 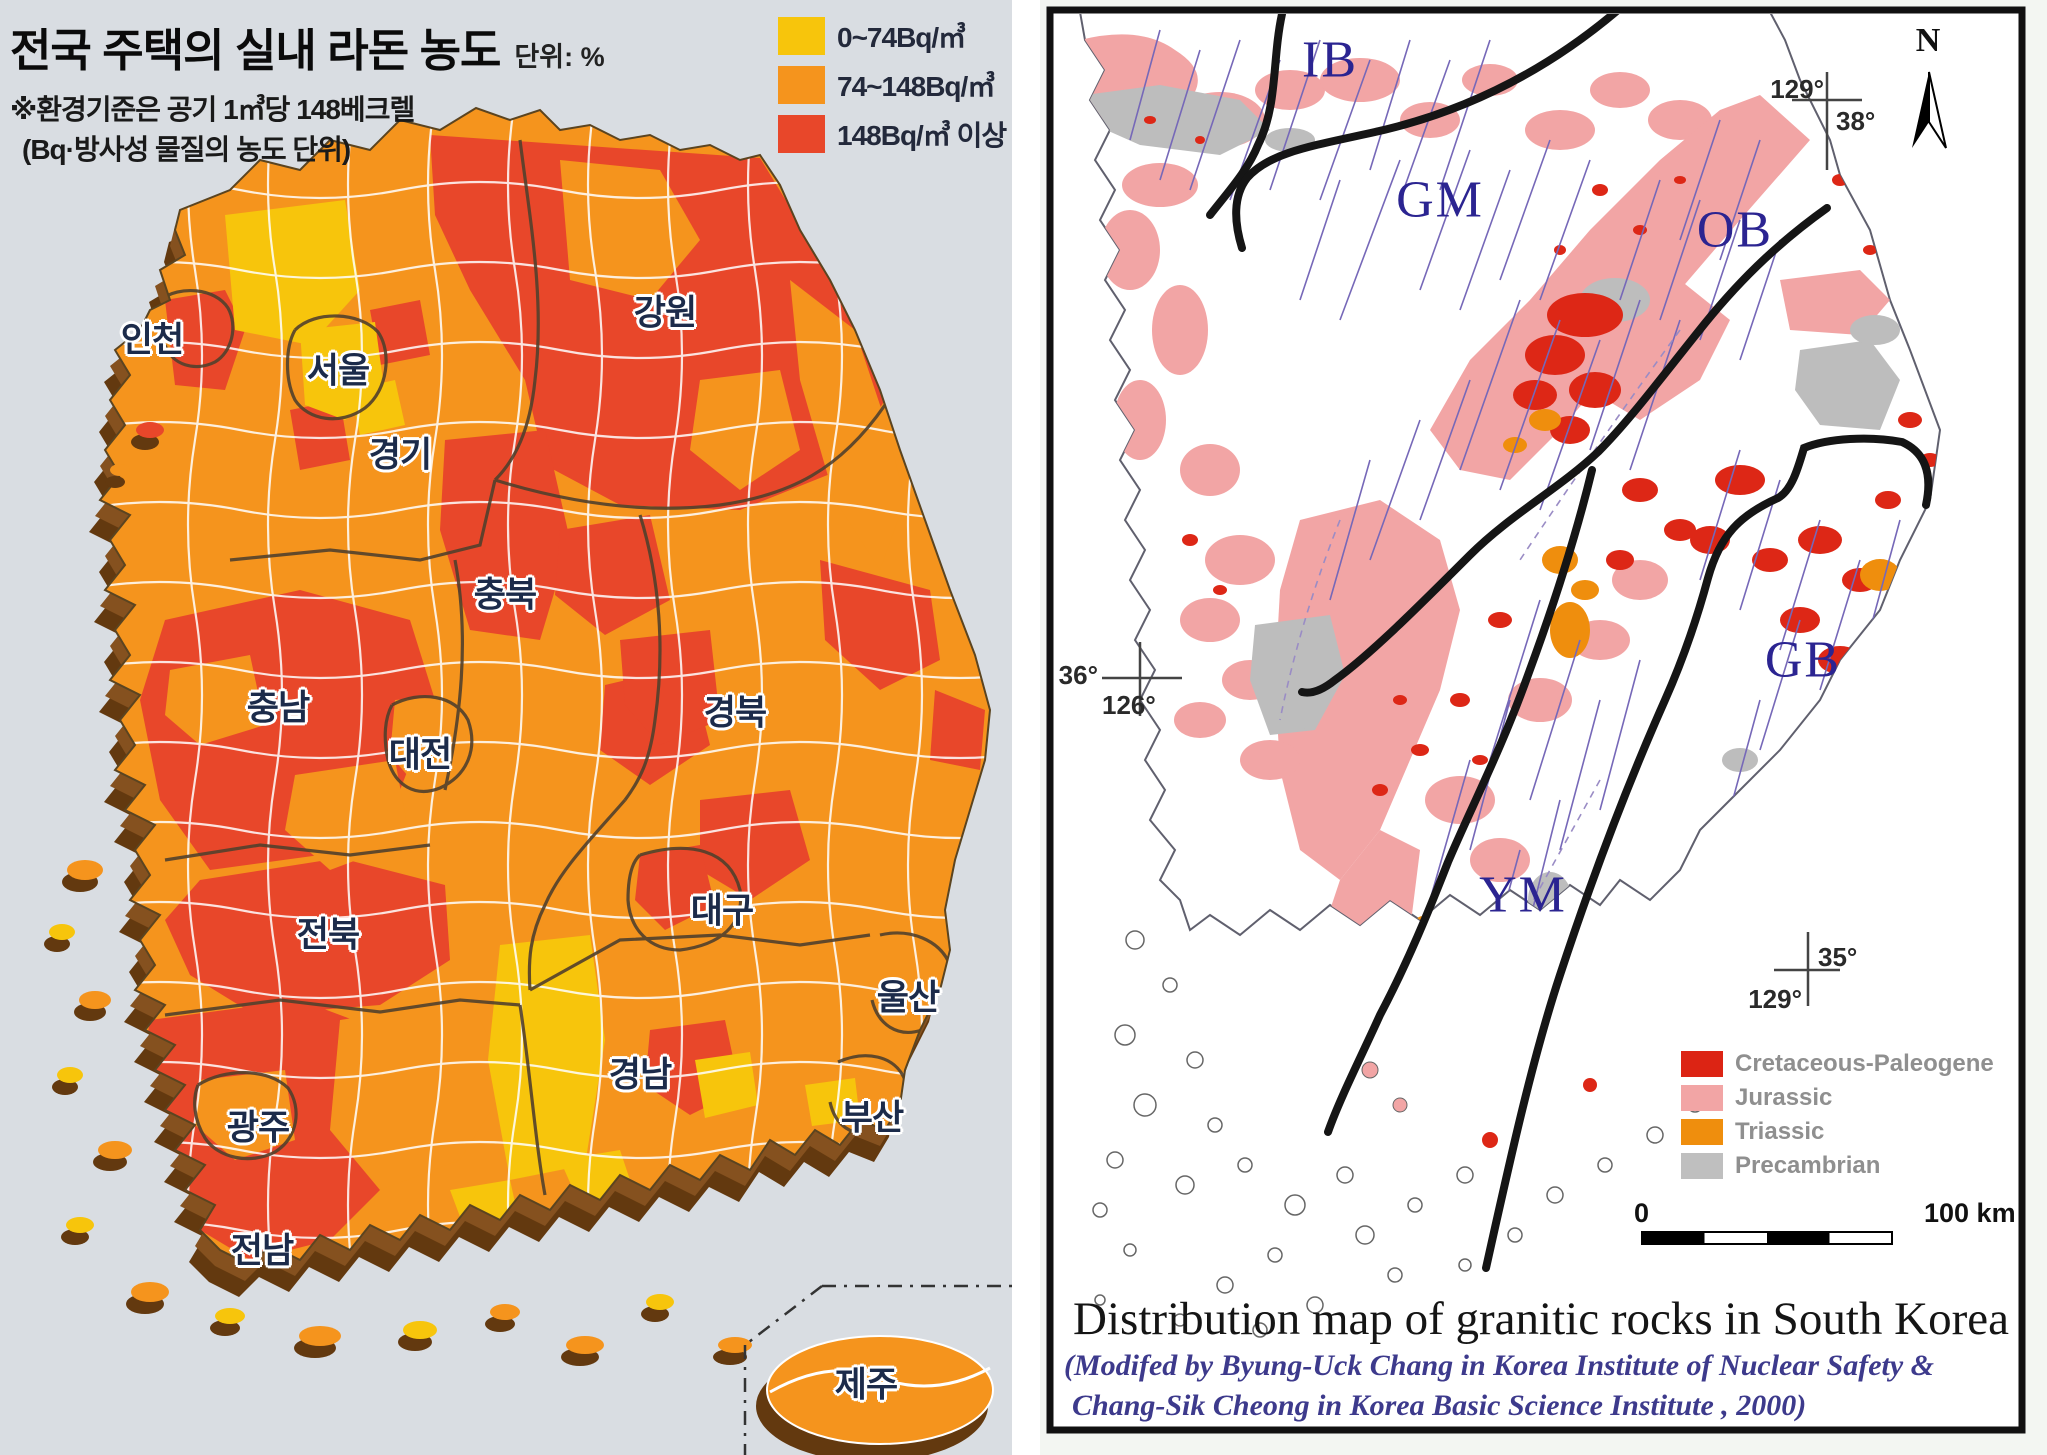 What do you see at coordinates (1837, 1064) in the screenshot?
I see `legend-row: Cretaceous-Paleogene` at bounding box center [1837, 1064].